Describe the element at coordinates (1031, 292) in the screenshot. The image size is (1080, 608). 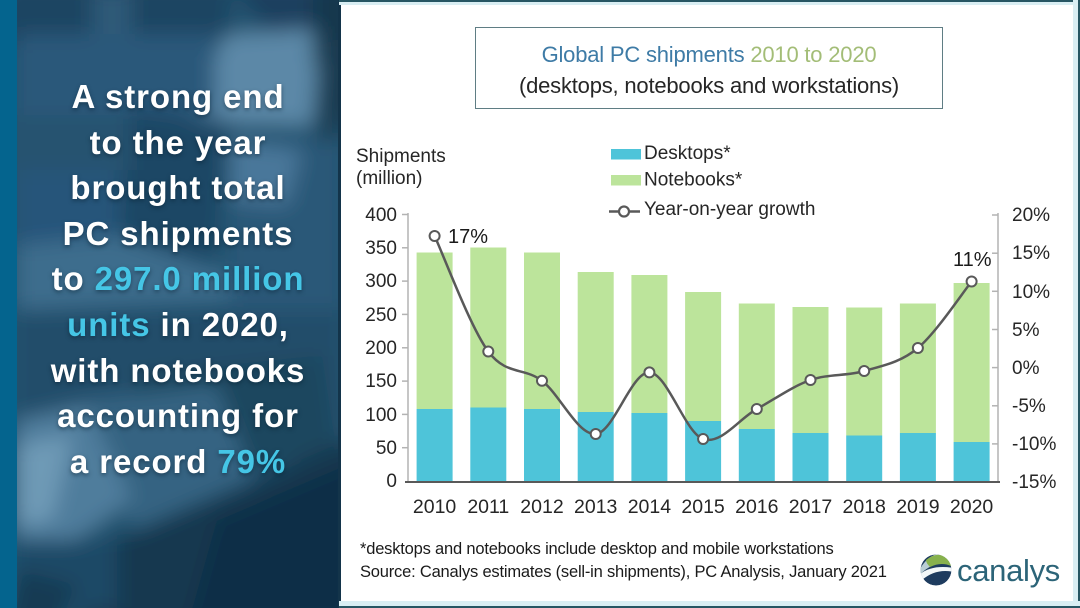
I see `svg-text: 10%` at that location.